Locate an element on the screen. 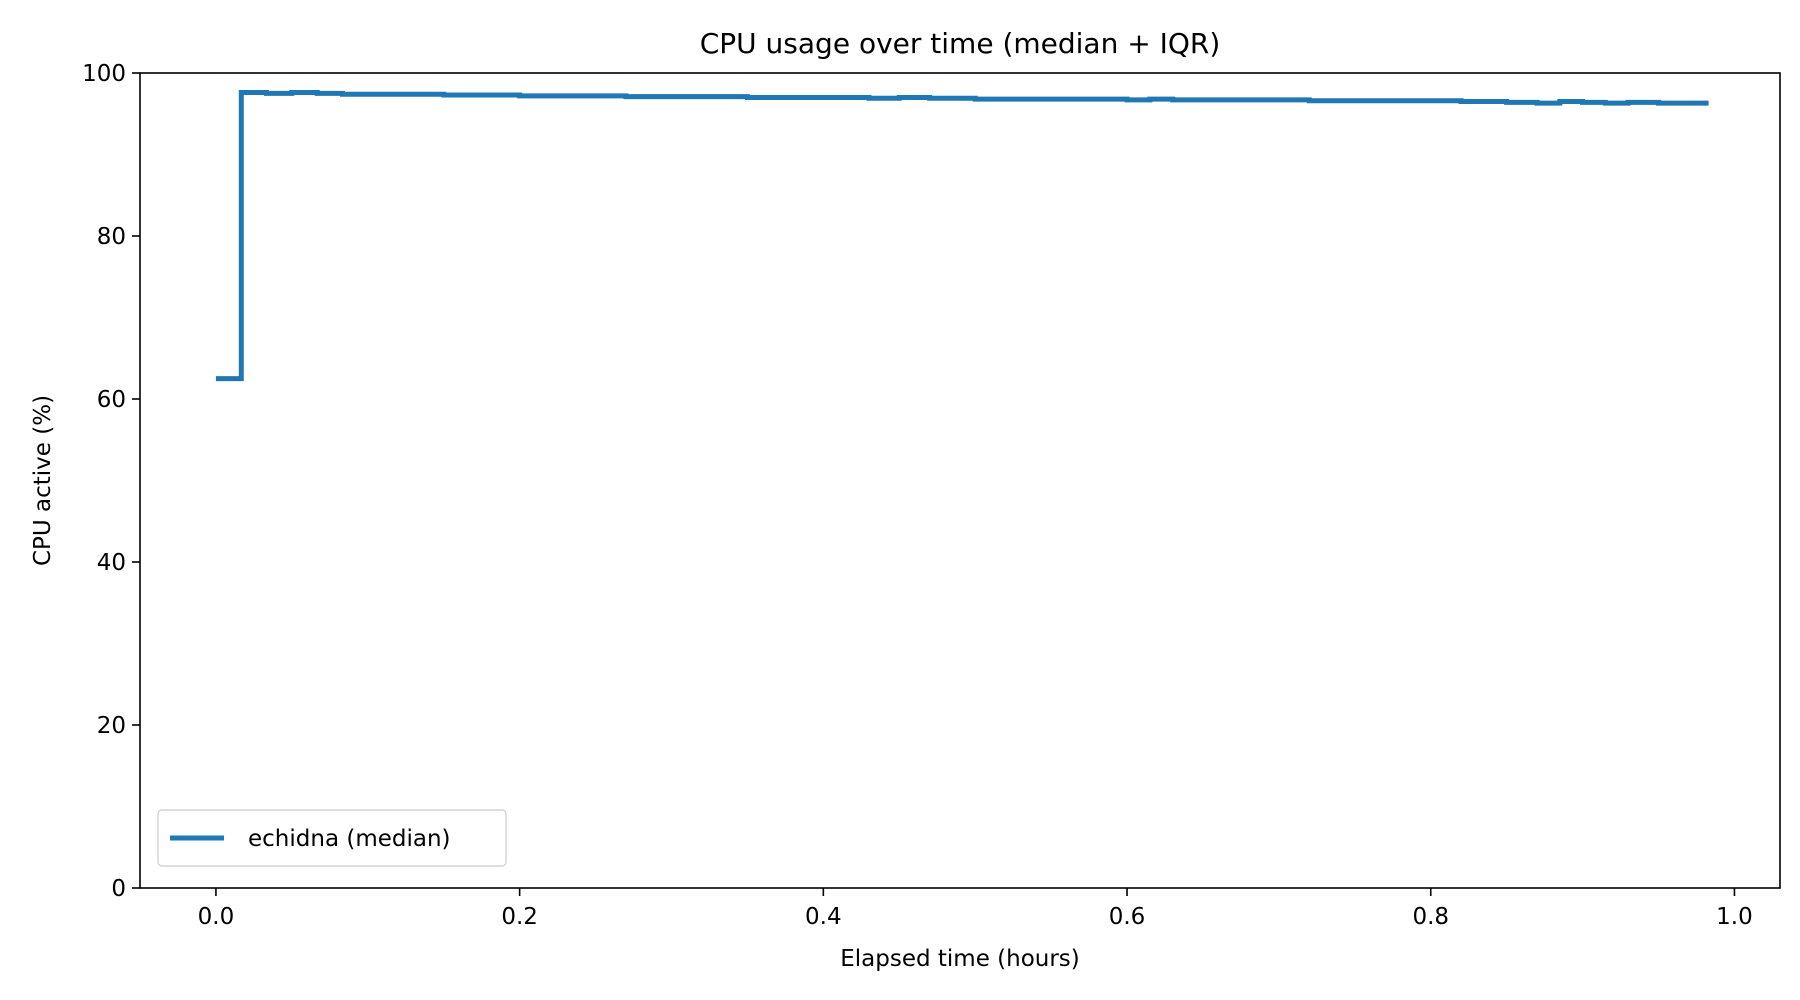 Image resolution: width=1800 pixels, height=1000 pixels. x-tick-label: 1.0 is located at coordinates (1734, 917).